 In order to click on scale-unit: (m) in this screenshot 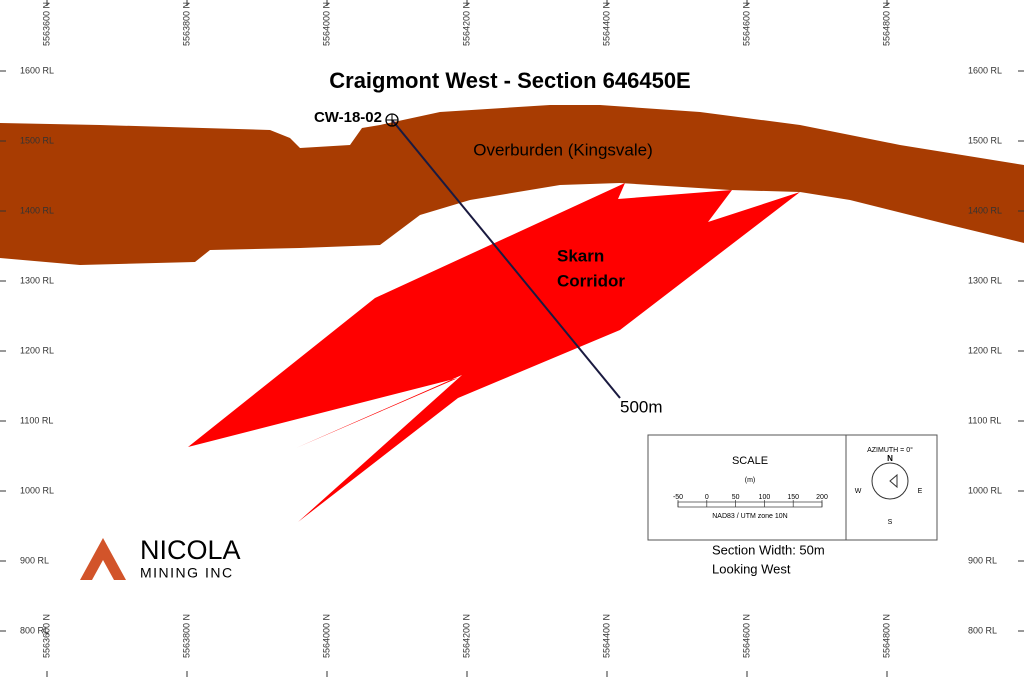, I will do `click(750, 480)`.